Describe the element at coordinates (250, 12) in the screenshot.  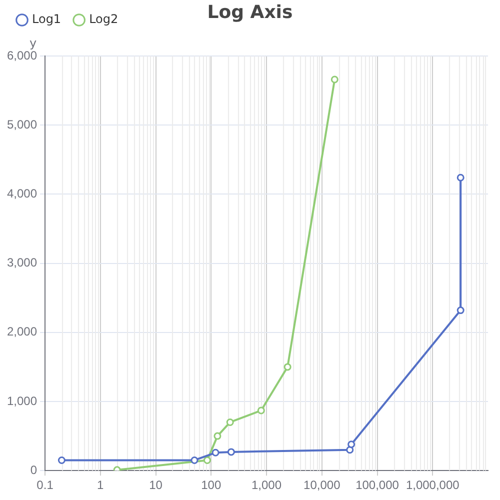
I see `chart-title: Log Axis` at that location.